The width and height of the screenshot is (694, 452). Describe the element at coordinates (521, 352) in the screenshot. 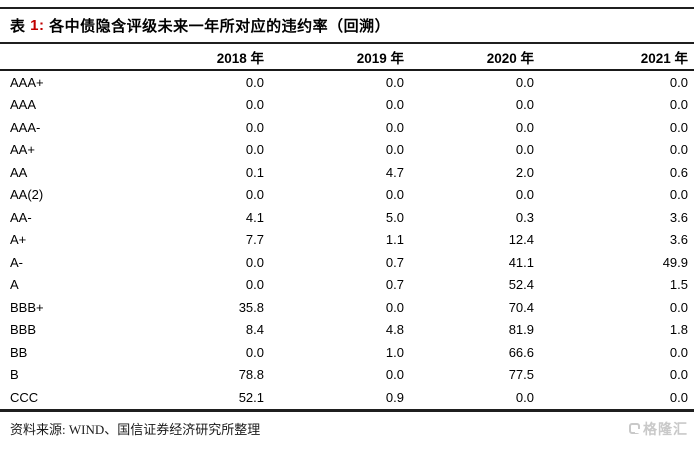

I see `value-cell: 66.6` at that location.